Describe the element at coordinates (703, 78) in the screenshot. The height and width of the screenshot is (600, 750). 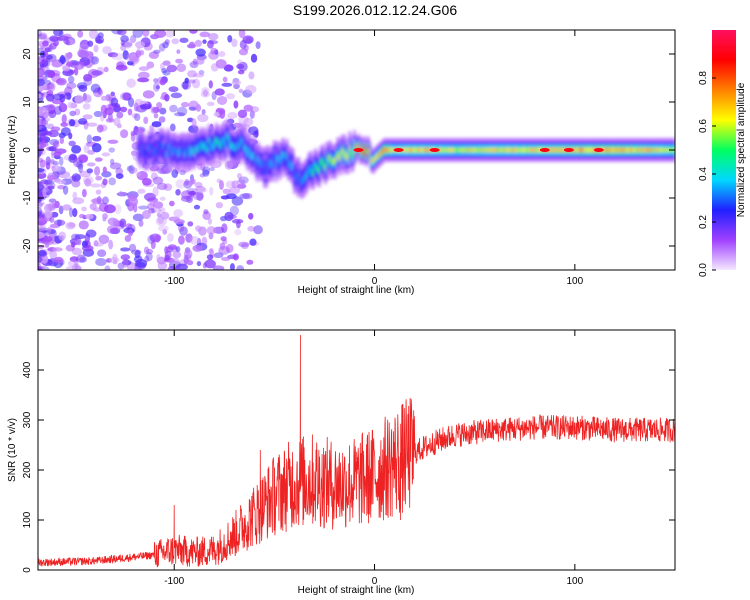
I see `colorbar-tick-label: 0.8` at that location.